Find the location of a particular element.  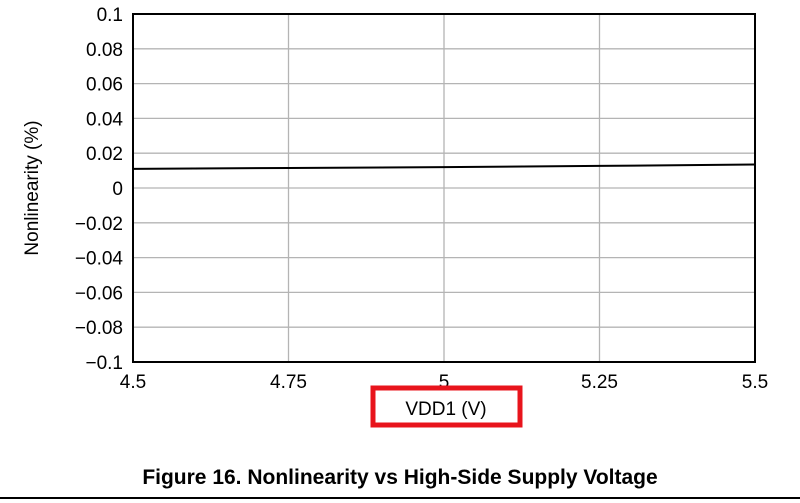

x-tick-label: 4.5 is located at coordinates (133, 382).